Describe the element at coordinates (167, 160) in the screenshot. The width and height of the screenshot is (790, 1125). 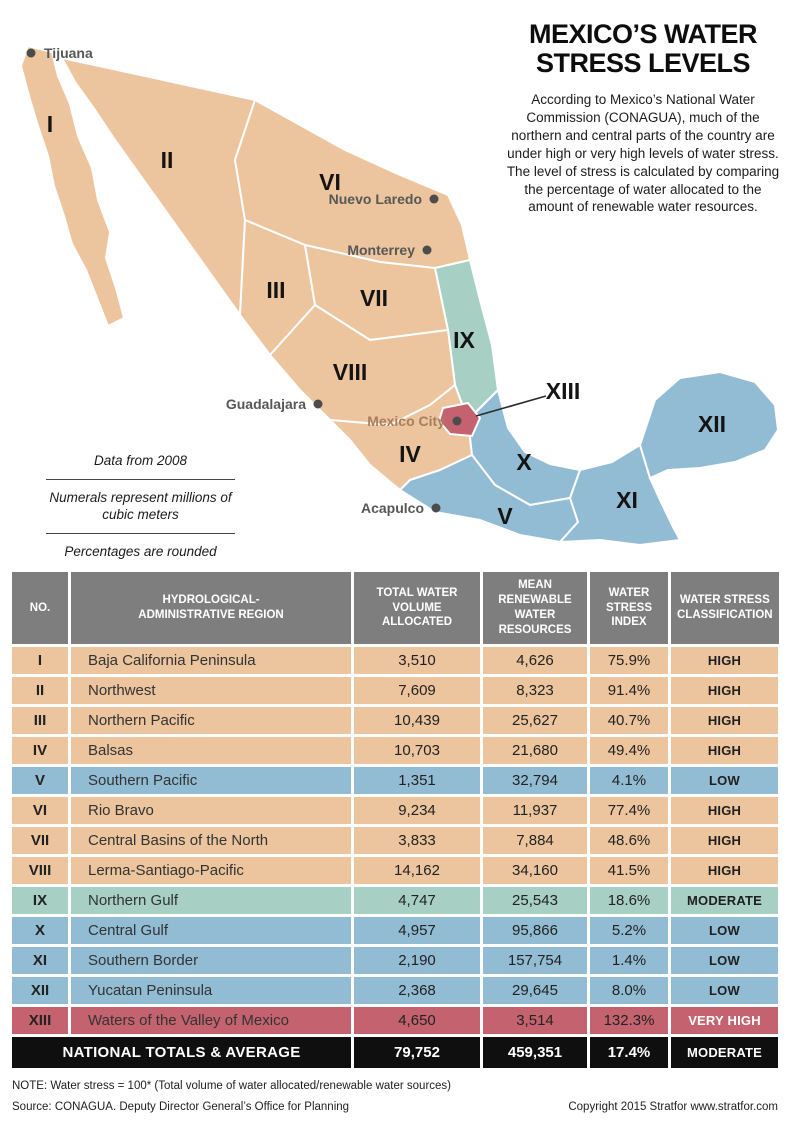
I see `region-label-ii: II` at that location.